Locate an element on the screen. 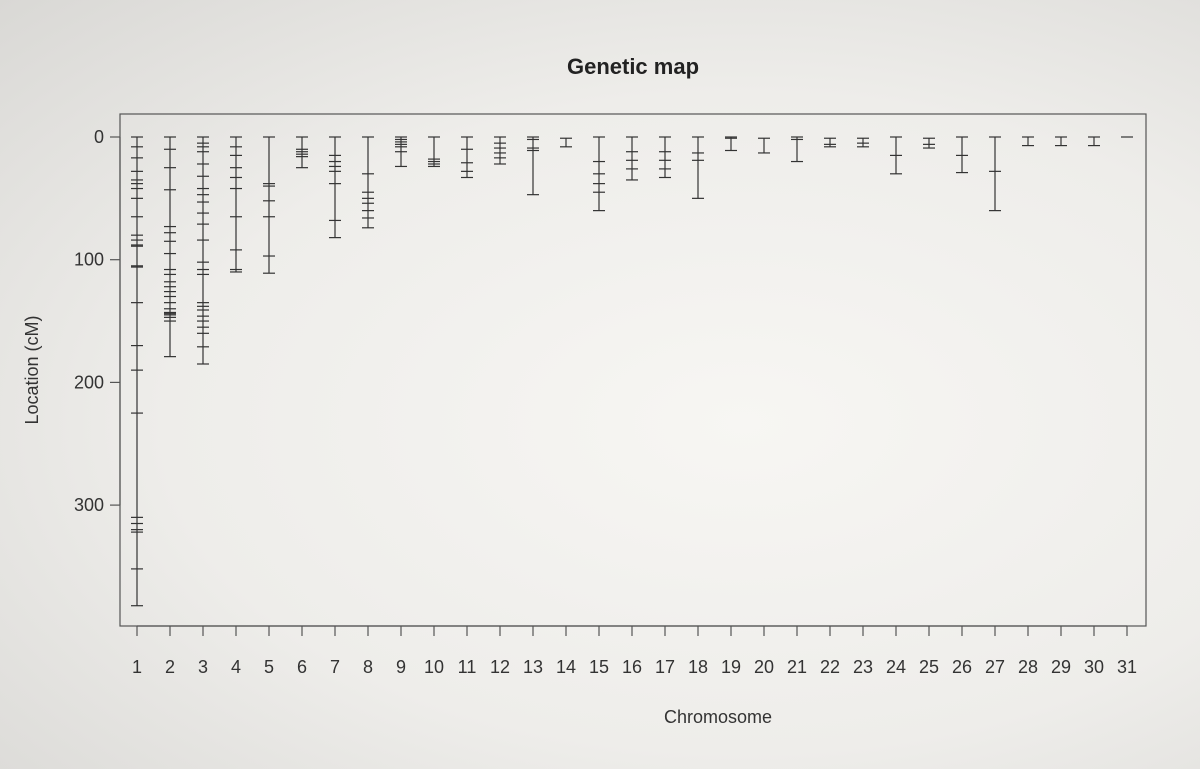 The image size is (1200, 769). x-tick-label: 30 is located at coordinates (1094, 667).